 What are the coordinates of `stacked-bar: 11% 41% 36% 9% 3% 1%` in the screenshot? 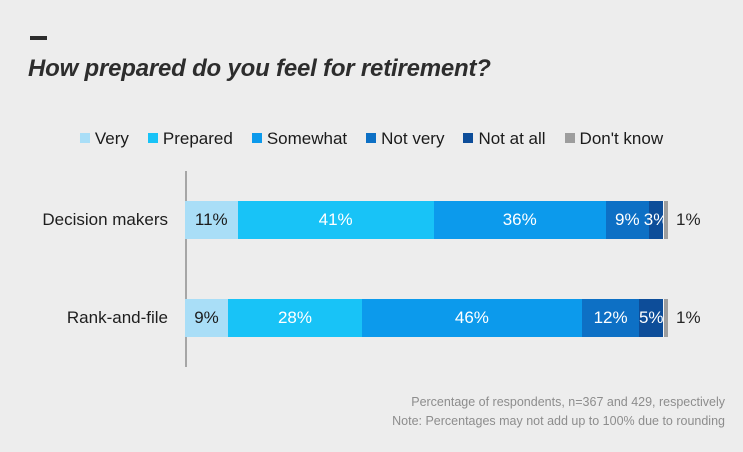 It's located at (443, 219).